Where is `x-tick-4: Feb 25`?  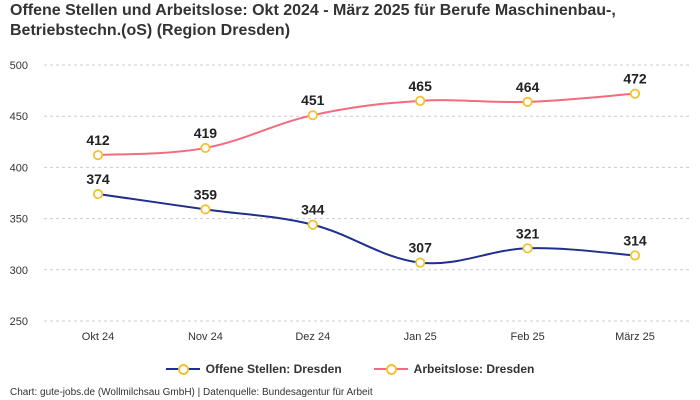 x-tick-4: Feb 25 is located at coordinates (527, 337).